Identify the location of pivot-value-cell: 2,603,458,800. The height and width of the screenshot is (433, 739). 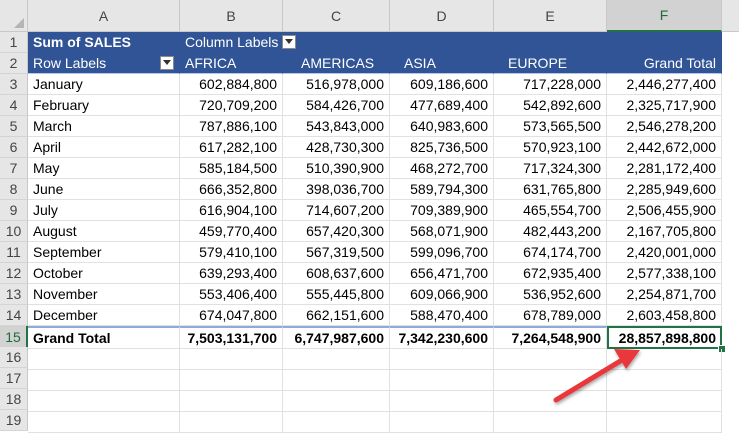
(664, 315).